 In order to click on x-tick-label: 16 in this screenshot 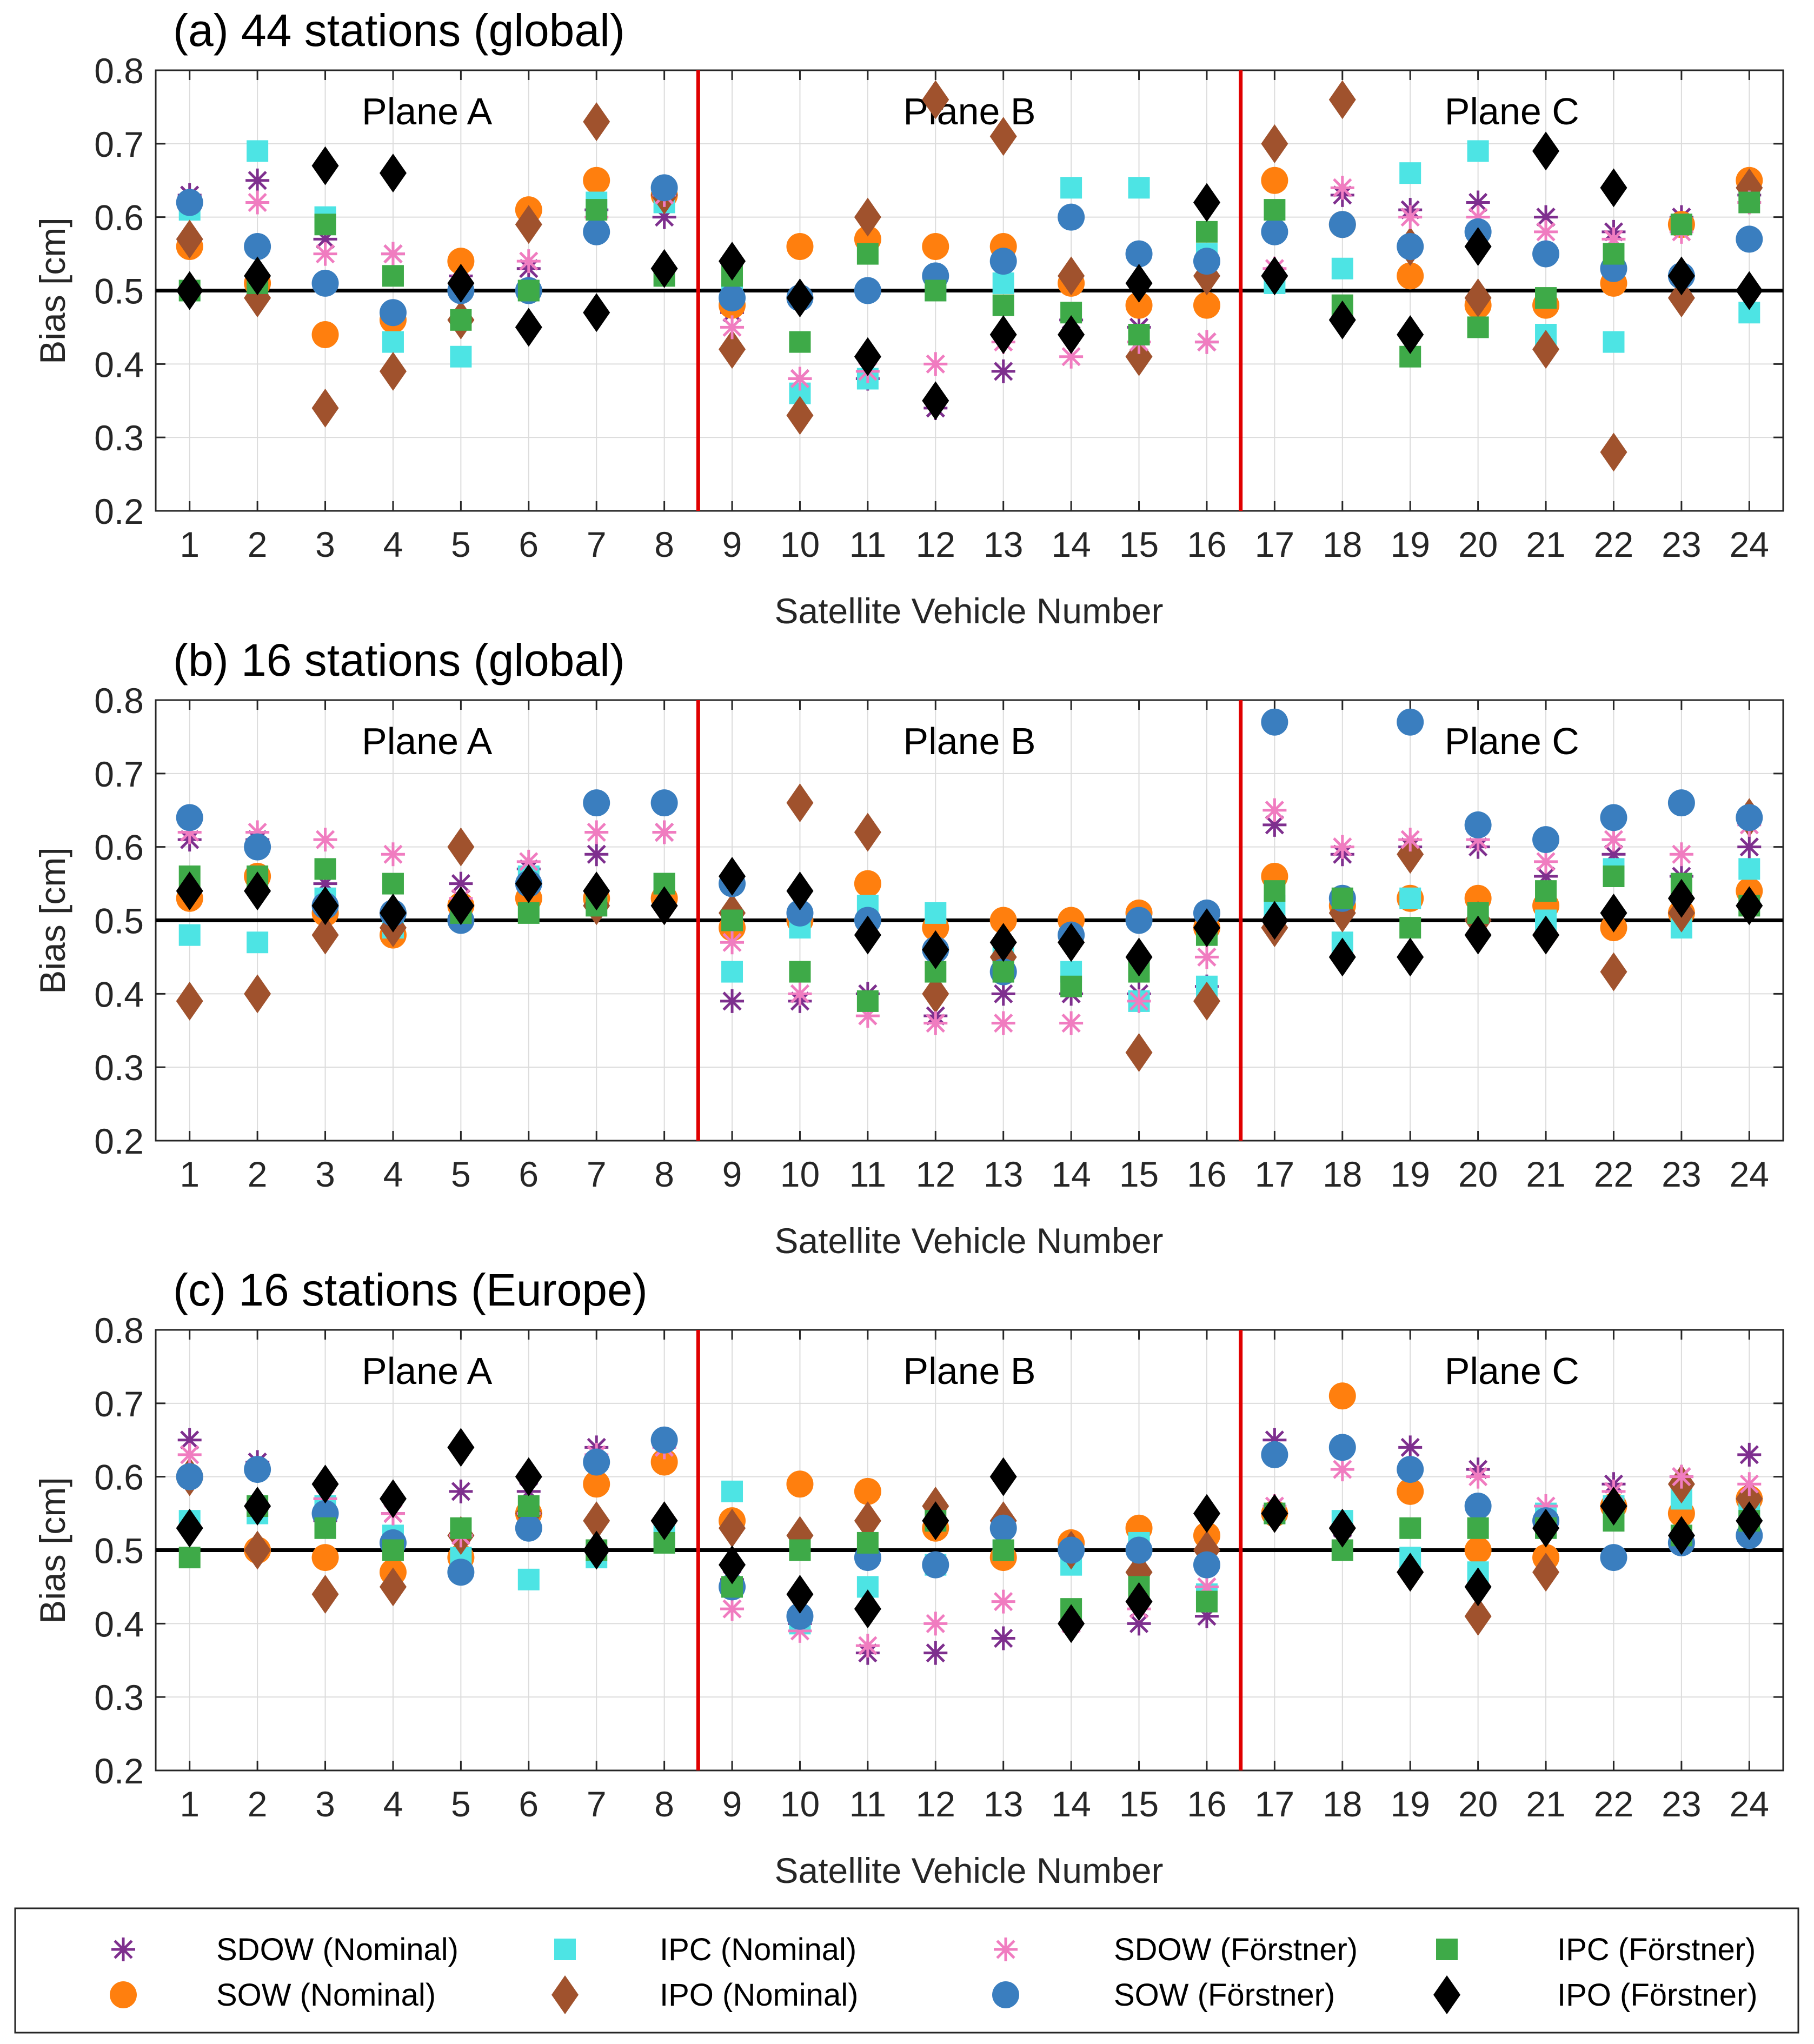, I will do `click(1206, 1174)`.